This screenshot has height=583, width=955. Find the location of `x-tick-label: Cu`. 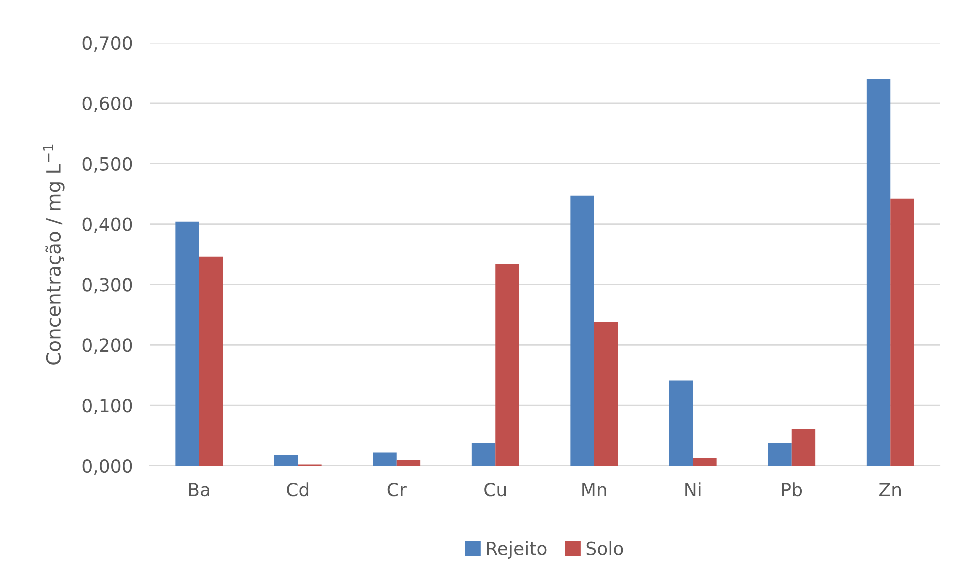

x-tick-label: Cu is located at coordinates (495, 489).